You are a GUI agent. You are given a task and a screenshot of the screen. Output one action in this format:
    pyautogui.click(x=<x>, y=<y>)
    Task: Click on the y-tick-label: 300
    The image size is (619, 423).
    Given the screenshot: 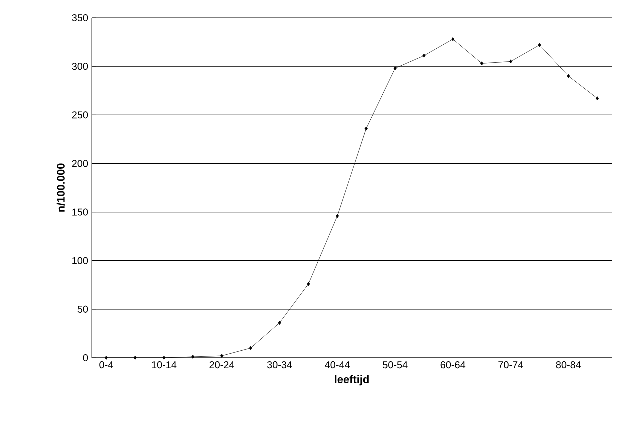 What is the action you would take?
    pyautogui.click(x=80, y=66)
    